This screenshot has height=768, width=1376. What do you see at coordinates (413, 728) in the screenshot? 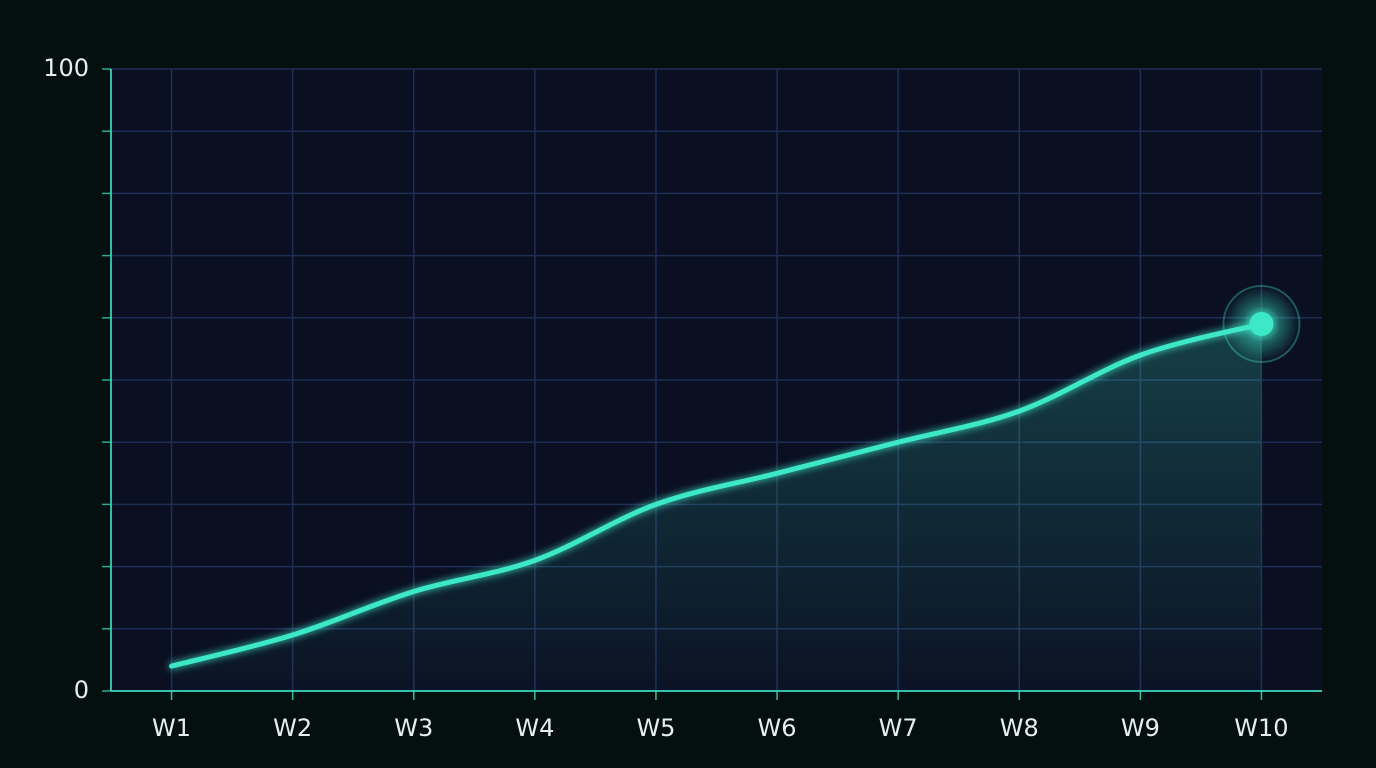
I see `x-tick-label: W3` at bounding box center [413, 728].